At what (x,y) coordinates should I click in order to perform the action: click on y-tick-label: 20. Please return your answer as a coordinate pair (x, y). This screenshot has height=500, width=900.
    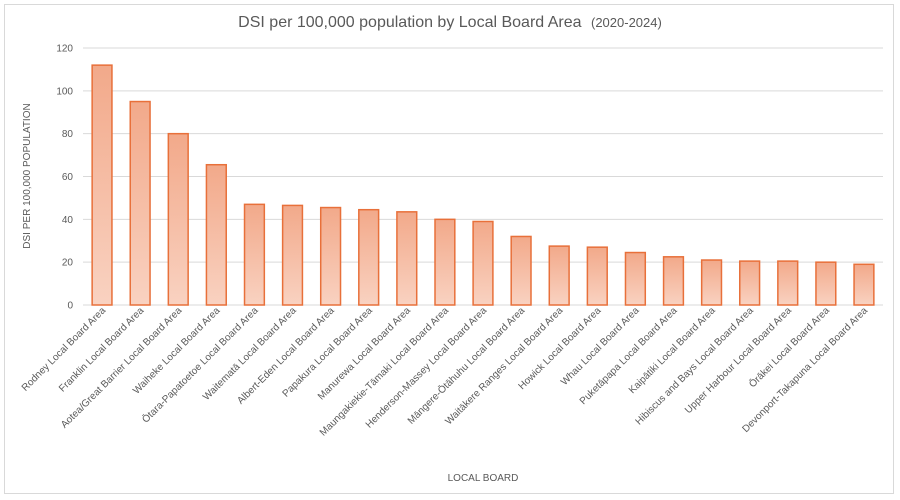
    Looking at the image, I should click on (68, 263).